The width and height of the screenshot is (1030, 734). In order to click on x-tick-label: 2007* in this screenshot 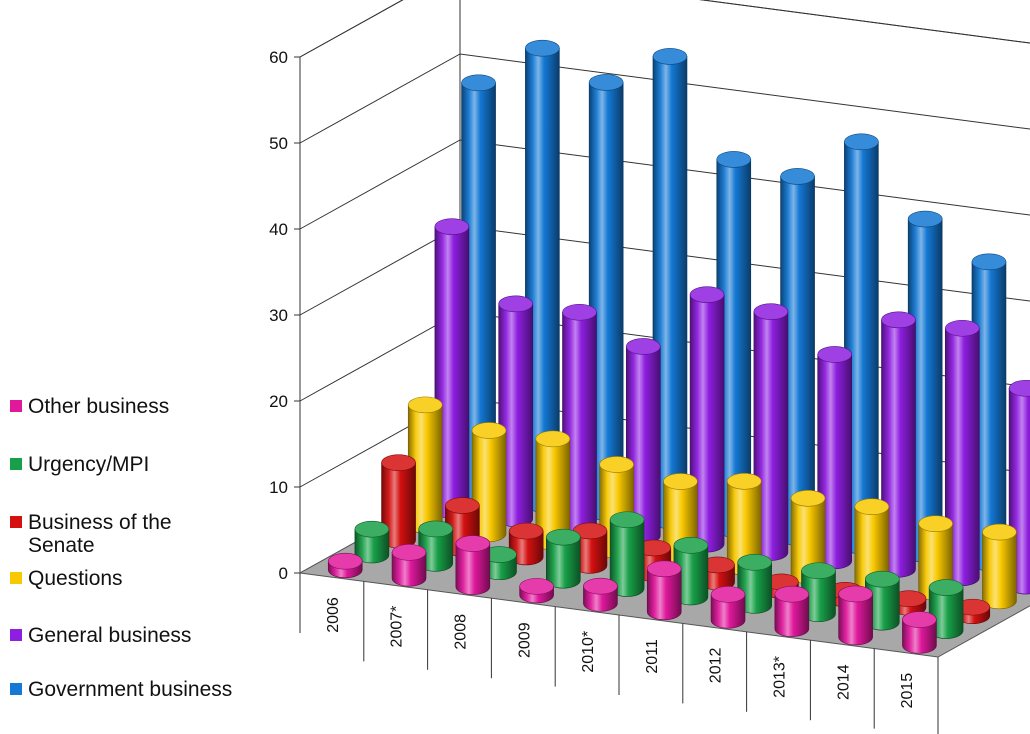, I will do `click(397, 627)`.